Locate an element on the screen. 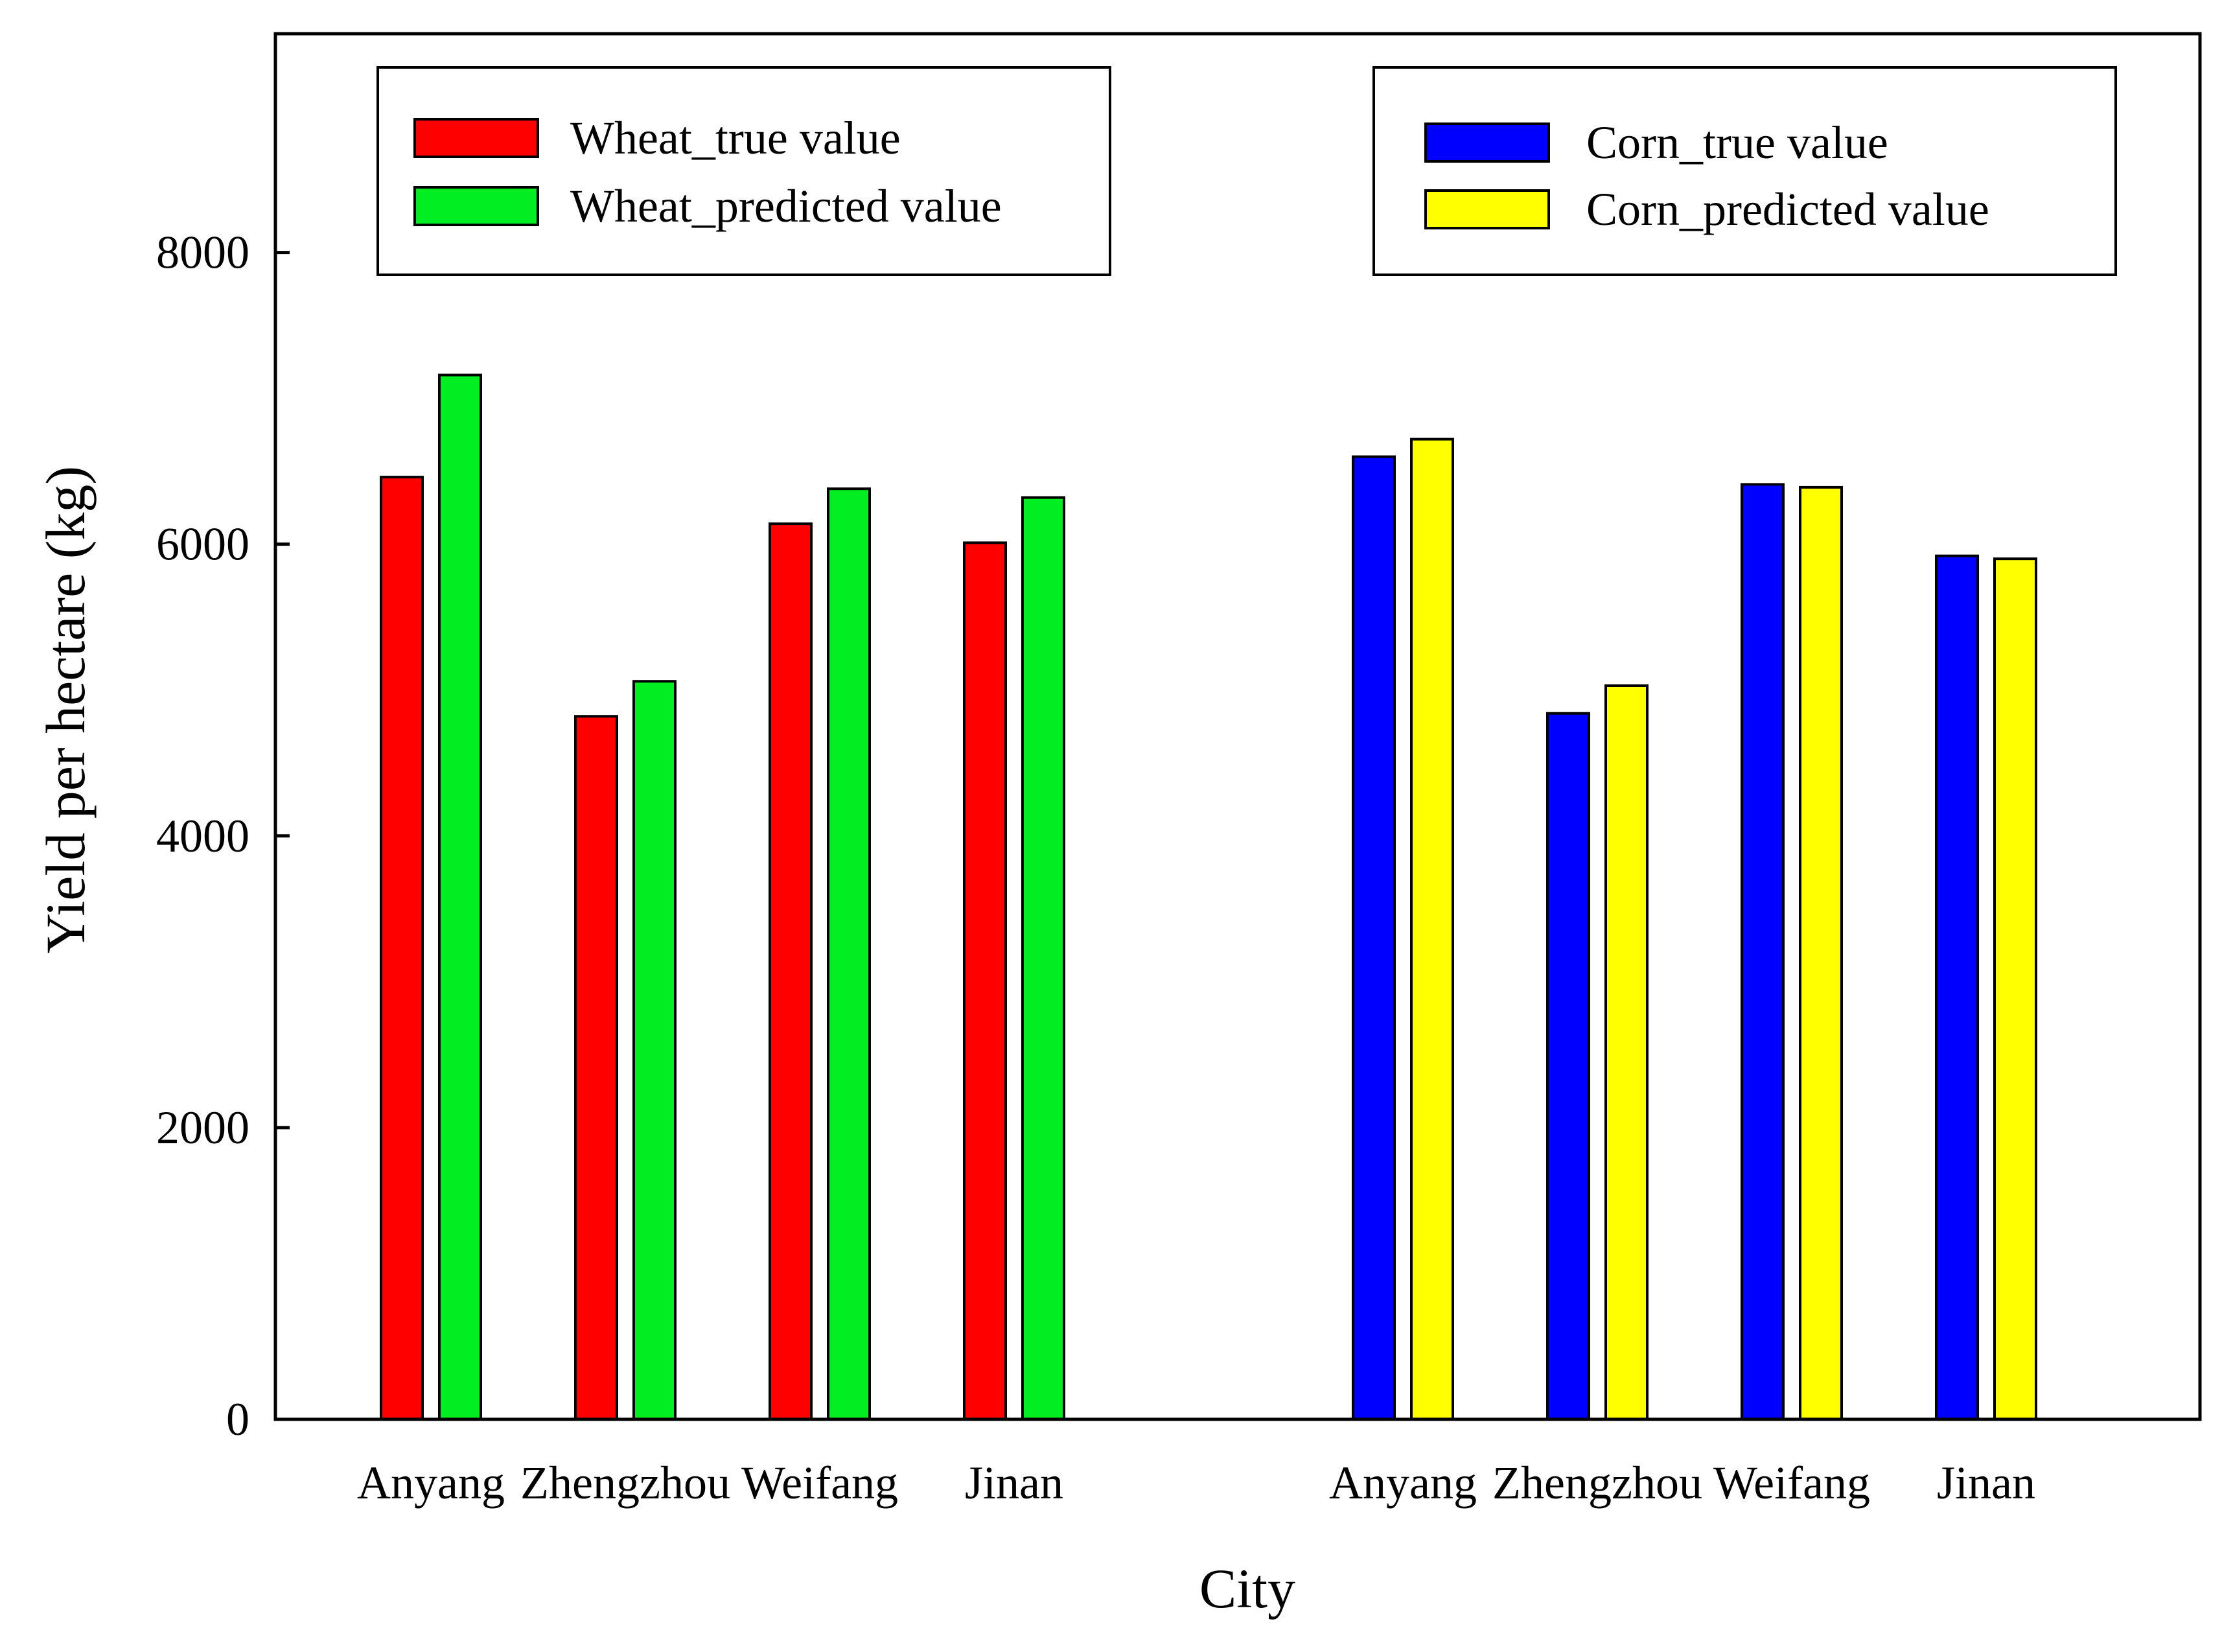 This screenshot has height=1652, width=2222. x-axis-title: City is located at coordinates (1247, 1588).